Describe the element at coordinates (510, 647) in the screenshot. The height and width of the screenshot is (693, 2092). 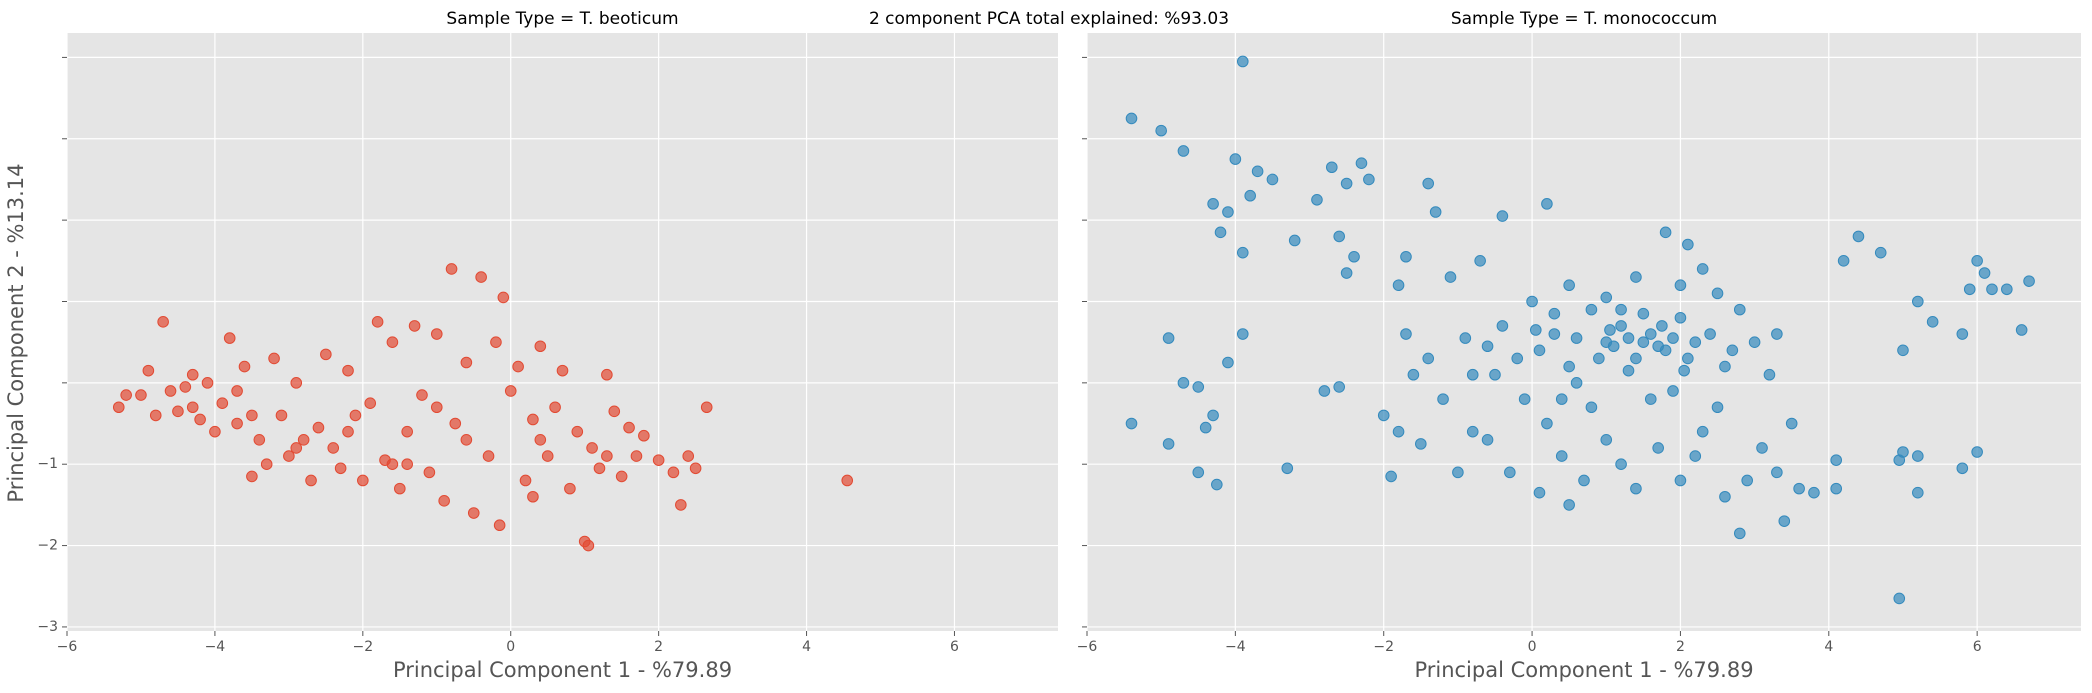
I see `x-tick-label: 0` at that location.